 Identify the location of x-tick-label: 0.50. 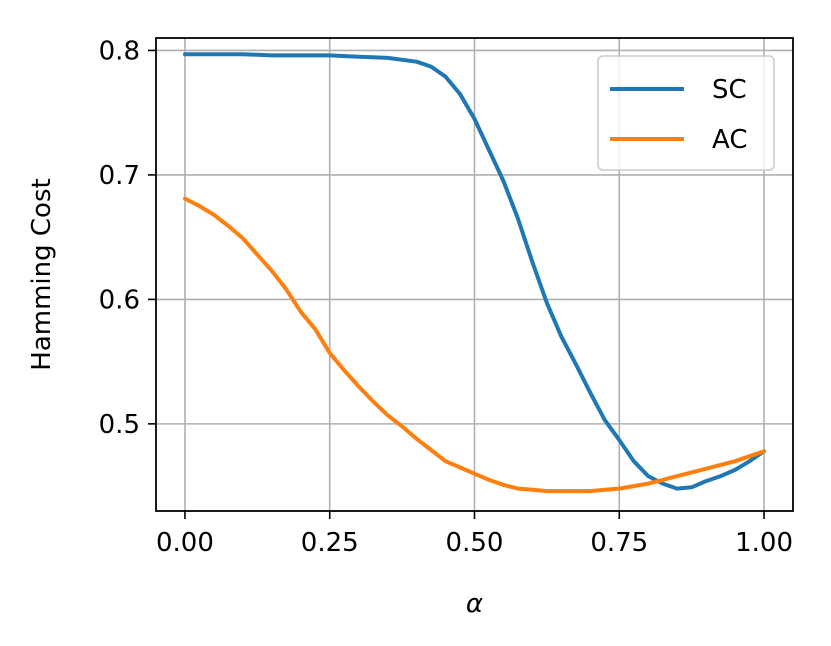
(475, 543).